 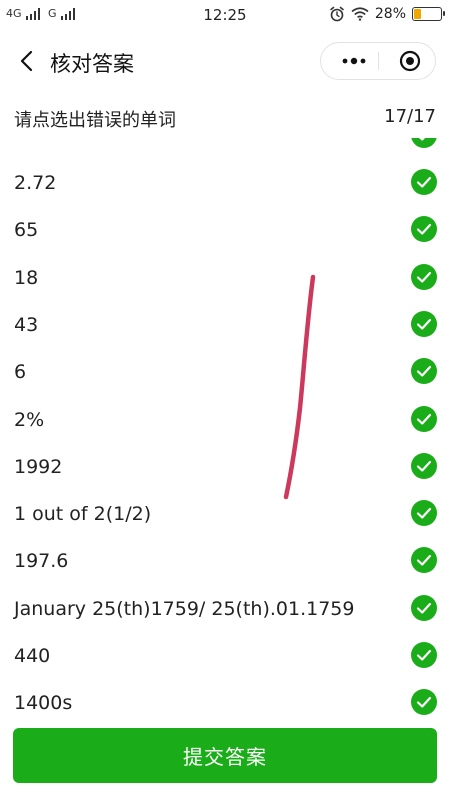 What do you see at coordinates (360, 14) in the screenshot?
I see `wifi-icon` at bounding box center [360, 14].